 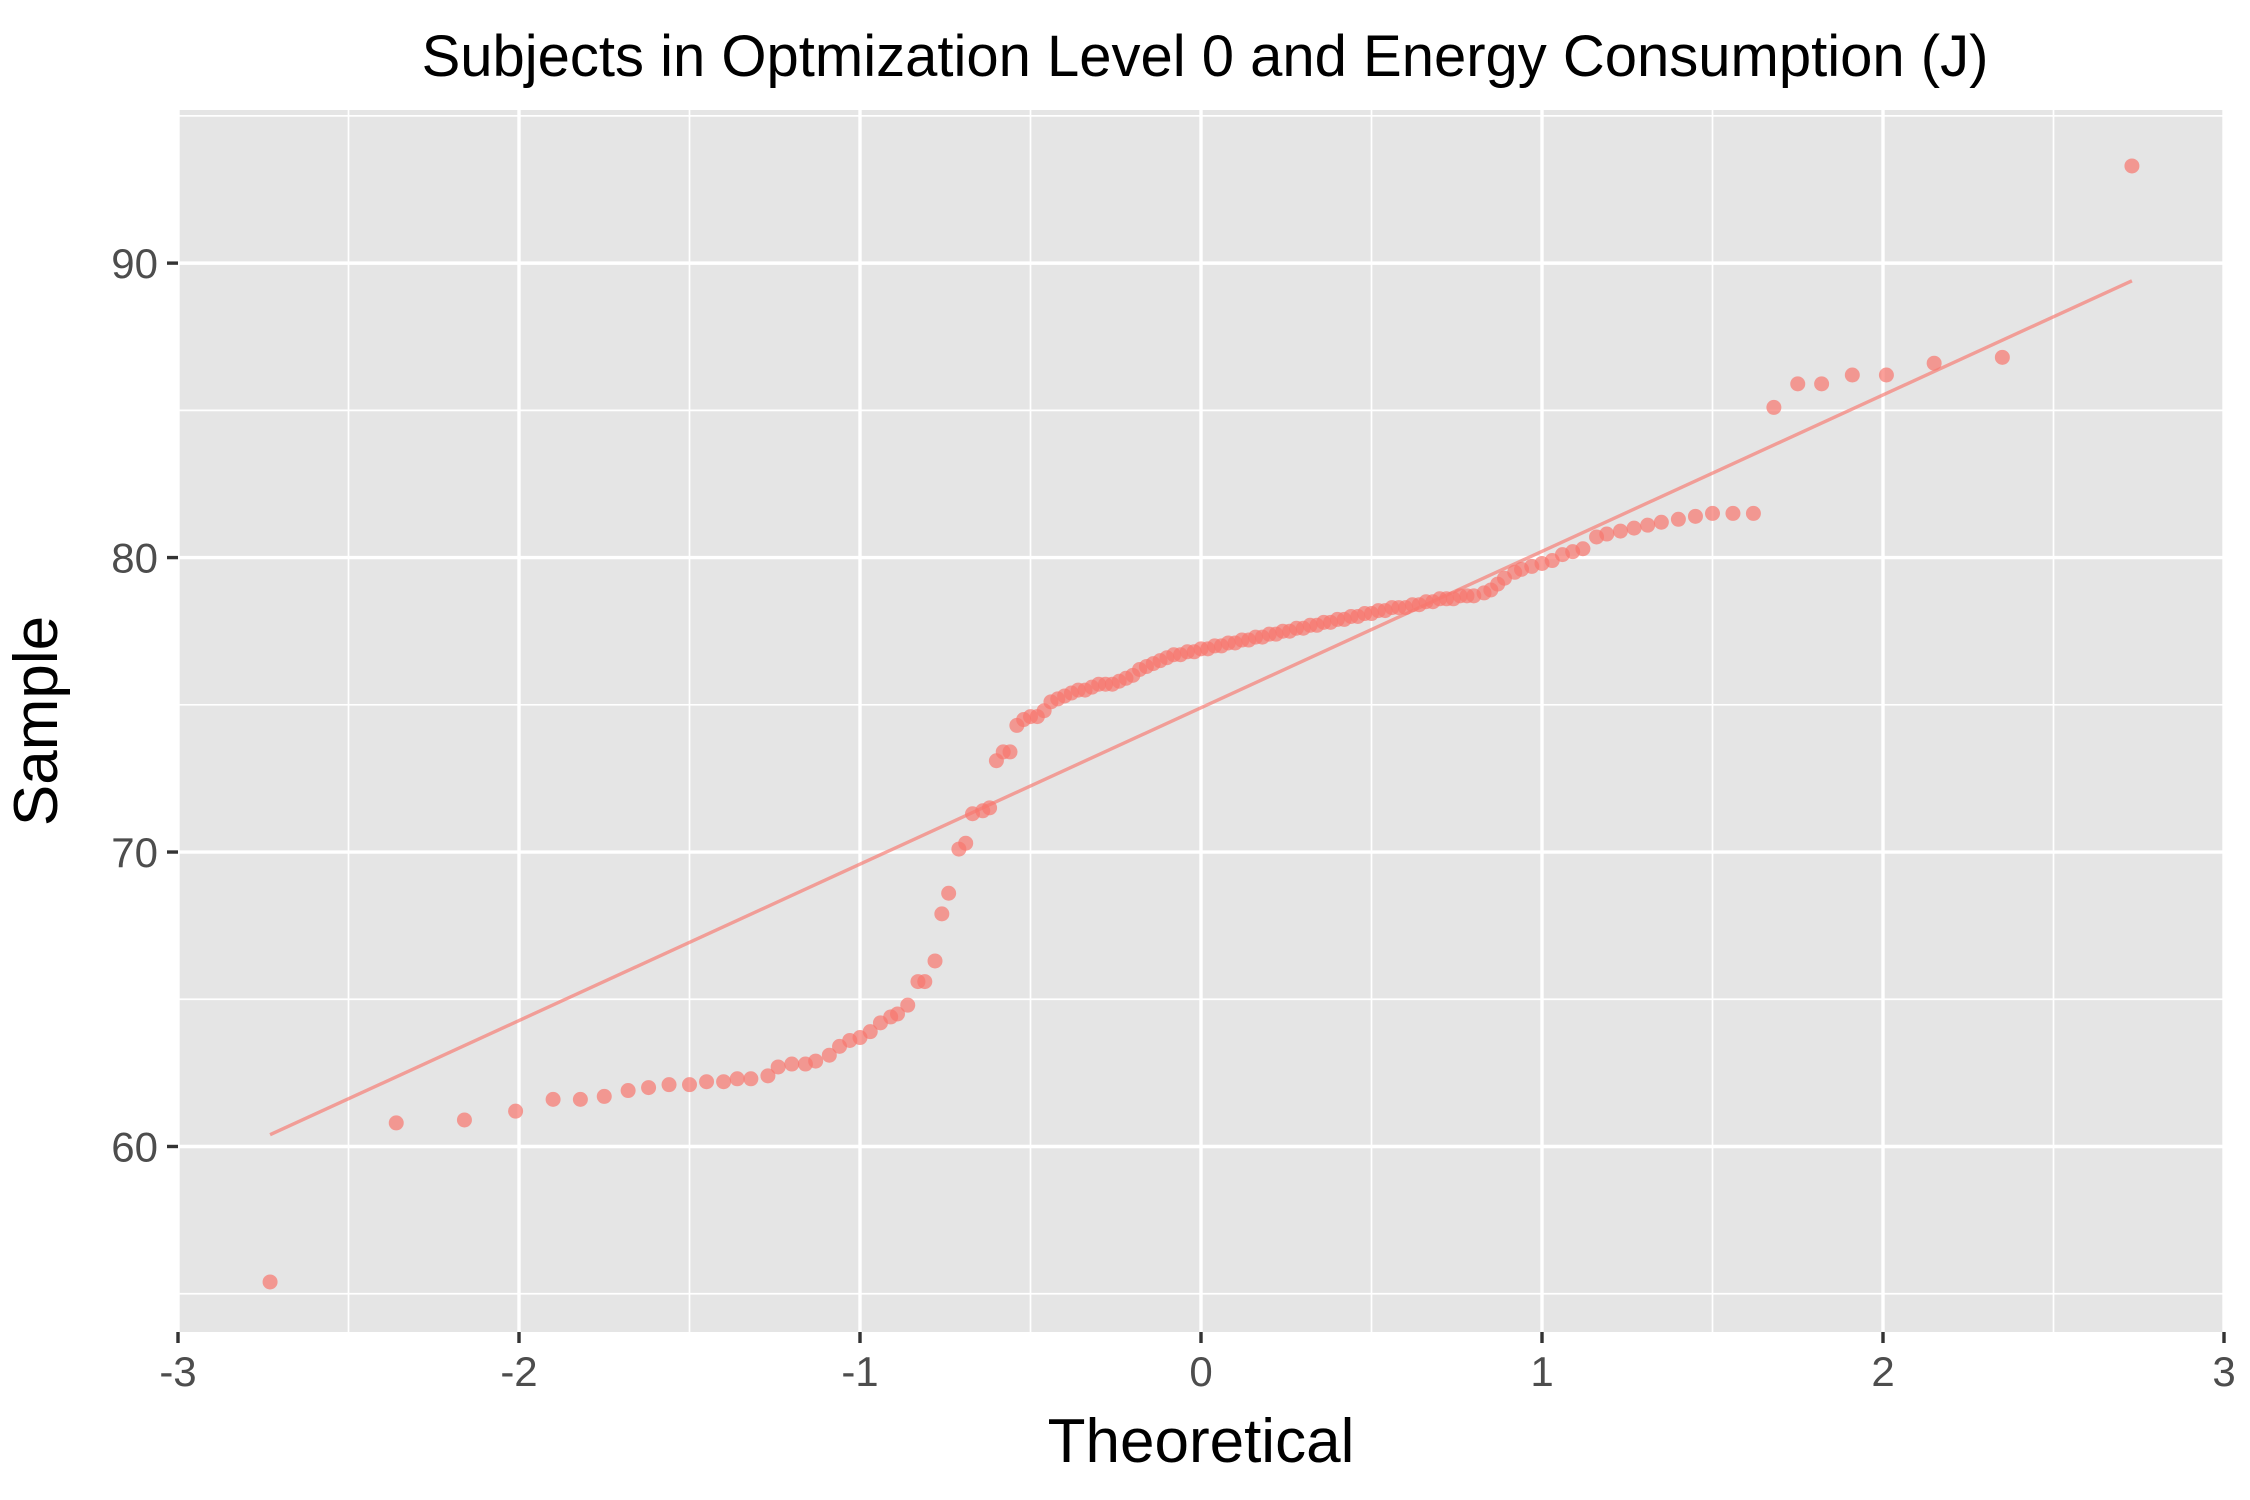 What do you see at coordinates (1882, 1371) in the screenshot?
I see `x-tick-label: 2` at bounding box center [1882, 1371].